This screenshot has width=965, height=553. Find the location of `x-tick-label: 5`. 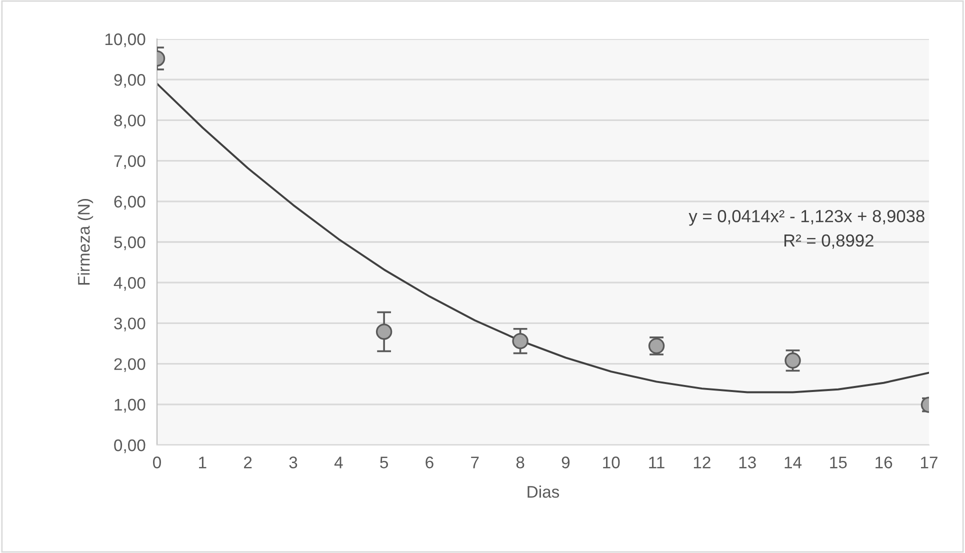

x-tick-label: 5 is located at coordinates (384, 462).